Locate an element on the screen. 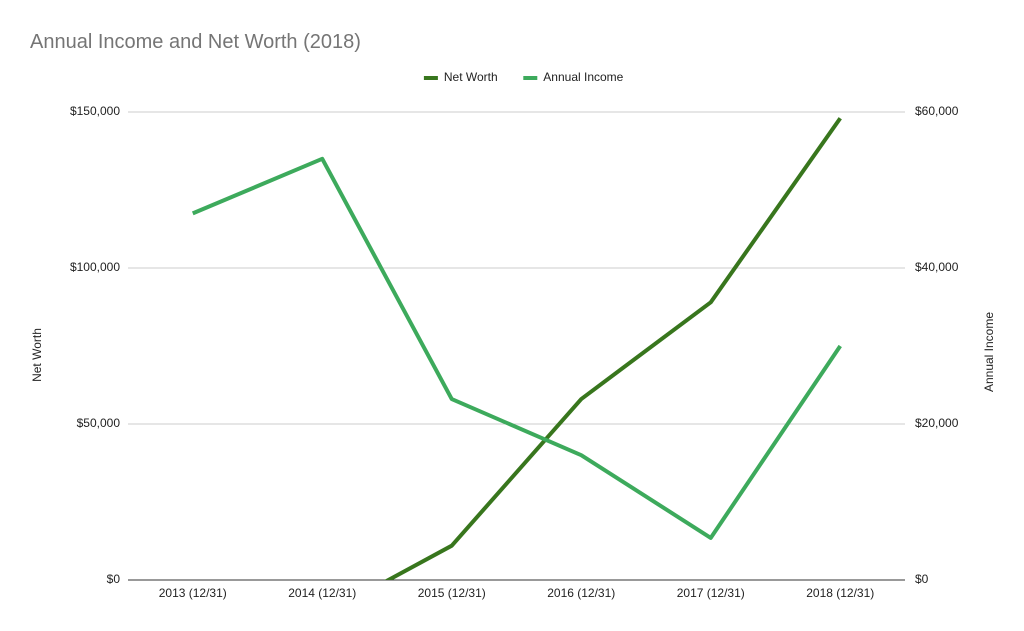 The image size is (1024, 631). legend-label: Annual Income is located at coordinates (583, 77).